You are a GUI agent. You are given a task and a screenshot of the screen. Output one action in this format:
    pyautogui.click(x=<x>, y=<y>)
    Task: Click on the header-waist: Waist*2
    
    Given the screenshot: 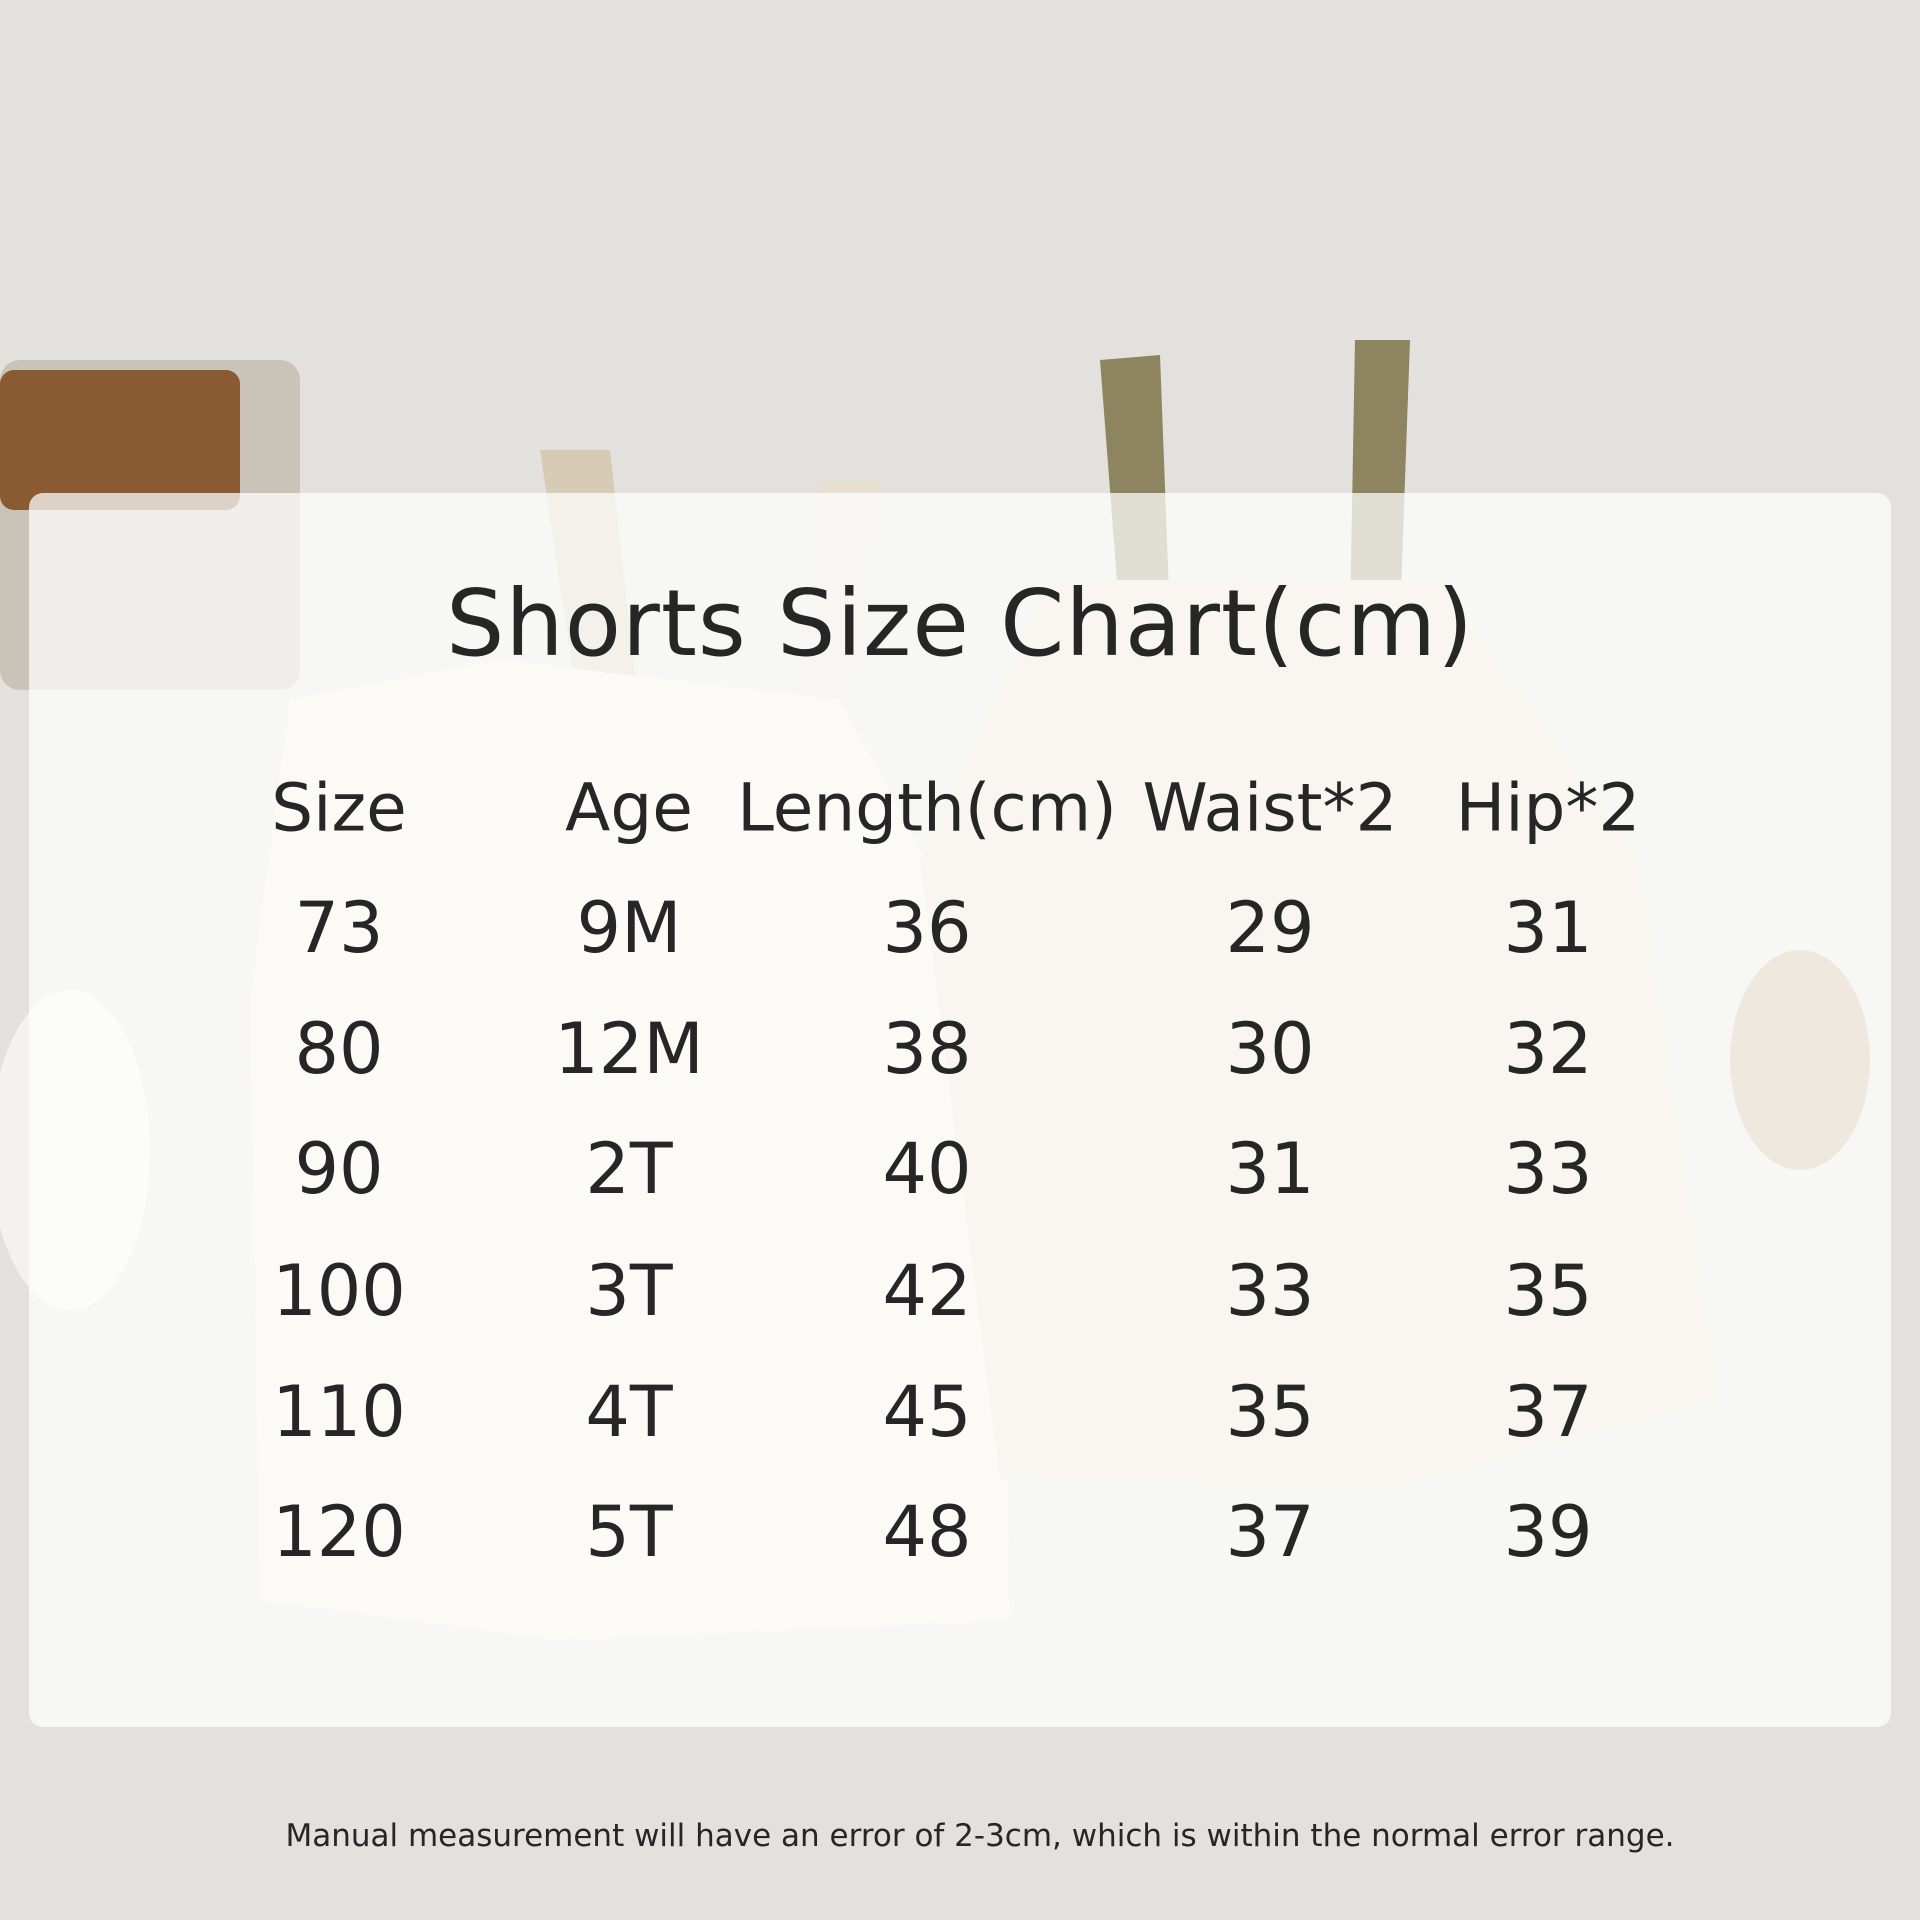 What is the action you would take?
    pyautogui.click(x=1270, y=808)
    